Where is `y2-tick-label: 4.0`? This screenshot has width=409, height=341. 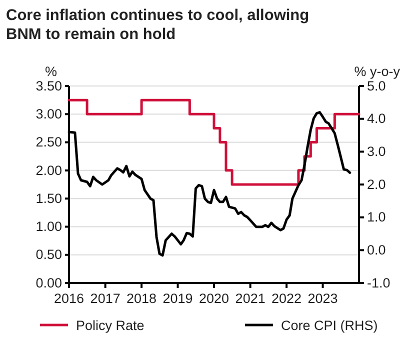 y2-tick-label: 4.0 is located at coordinates (376, 118).